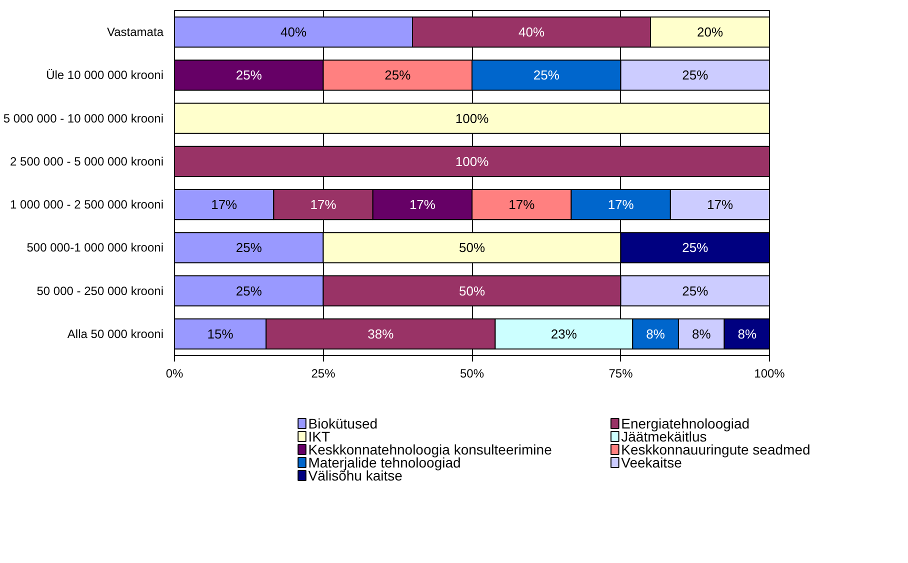  Describe the element at coordinates (87, 205) in the screenshot. I see `y-tick-label: 1 000 000 - 2 500 000 krooni` at that location.